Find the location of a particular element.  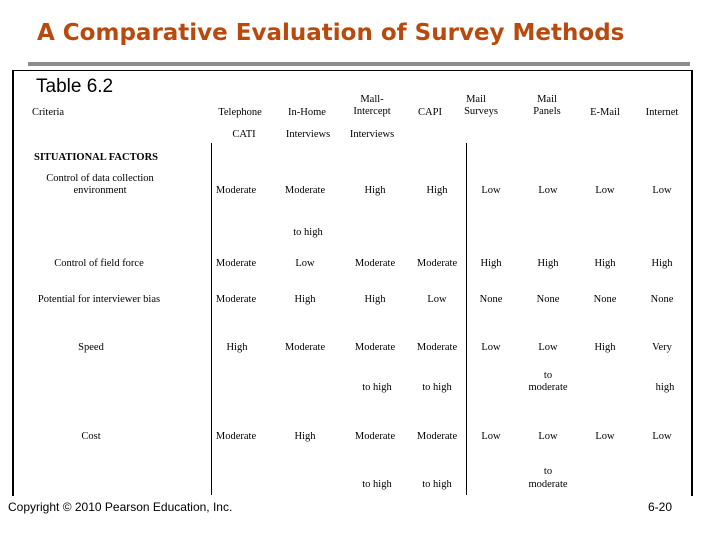

cell-control-env-mail-surveys: Low is located at coordinates (491, 190).